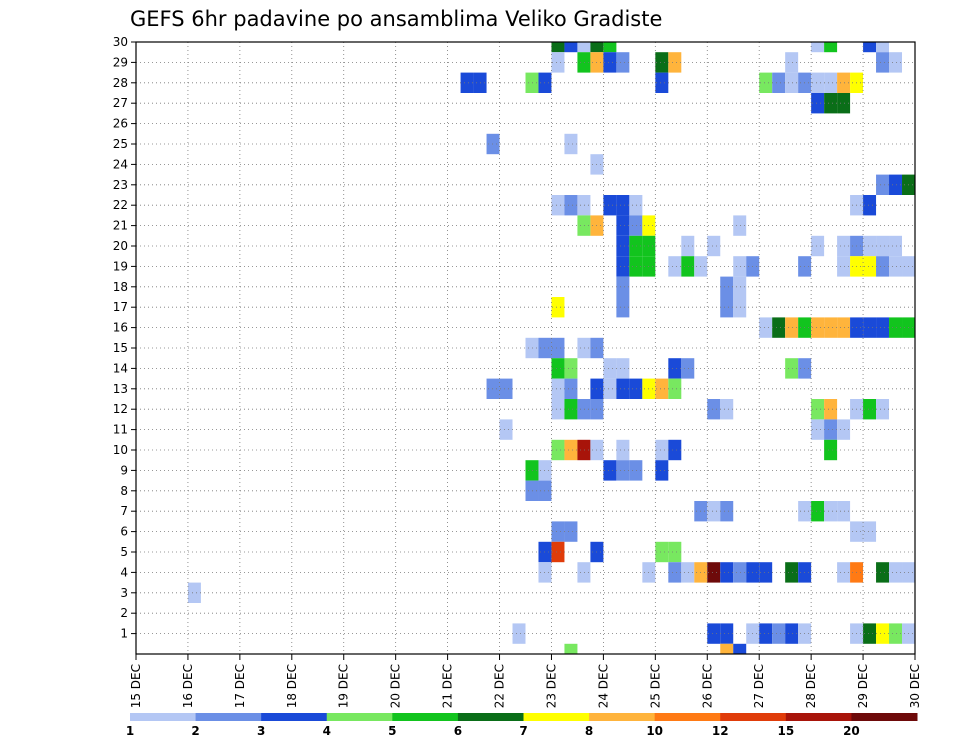 Image resolution: width=960 pixels, height=747 pixels. I want to click on colorbar-label: 20, so click(851, 731).